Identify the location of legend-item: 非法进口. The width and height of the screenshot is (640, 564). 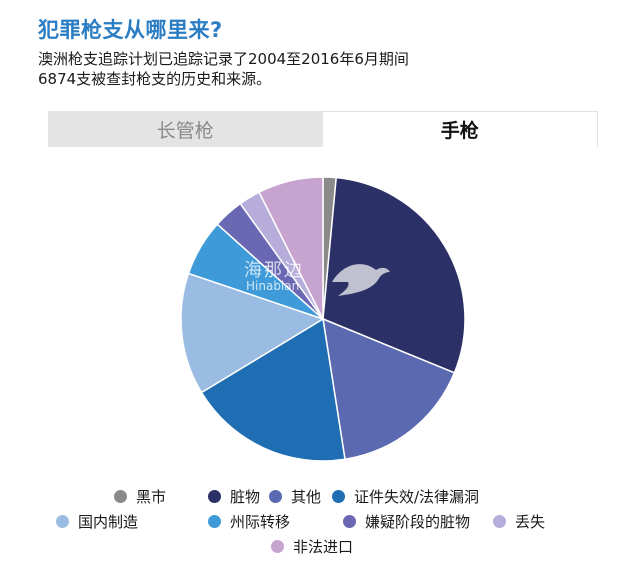
(312, 546).